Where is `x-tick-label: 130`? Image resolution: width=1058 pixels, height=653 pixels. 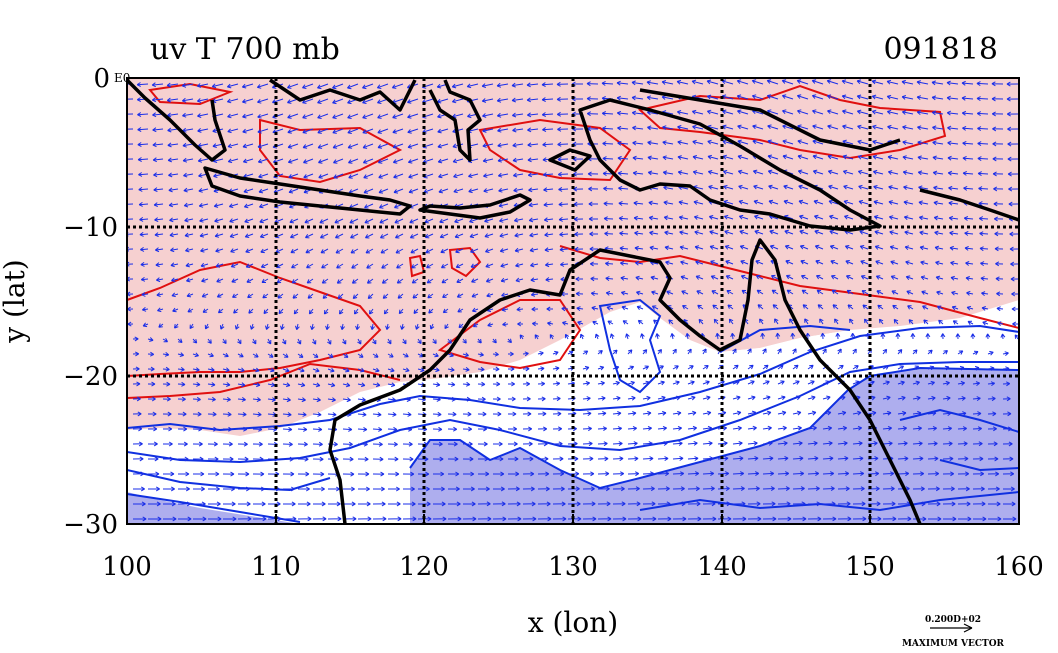 x-tick-label: 130 is located at coordinates (573, 567).